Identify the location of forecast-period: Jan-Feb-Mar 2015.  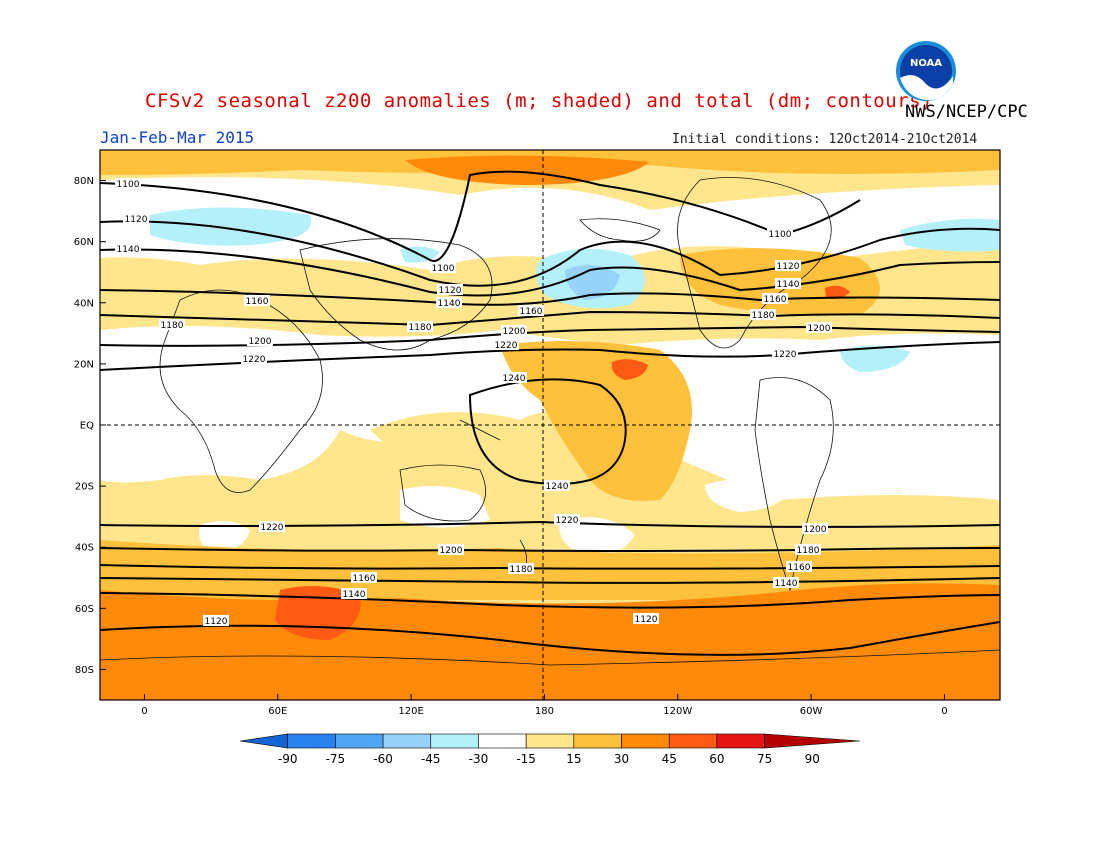
(177, 137).